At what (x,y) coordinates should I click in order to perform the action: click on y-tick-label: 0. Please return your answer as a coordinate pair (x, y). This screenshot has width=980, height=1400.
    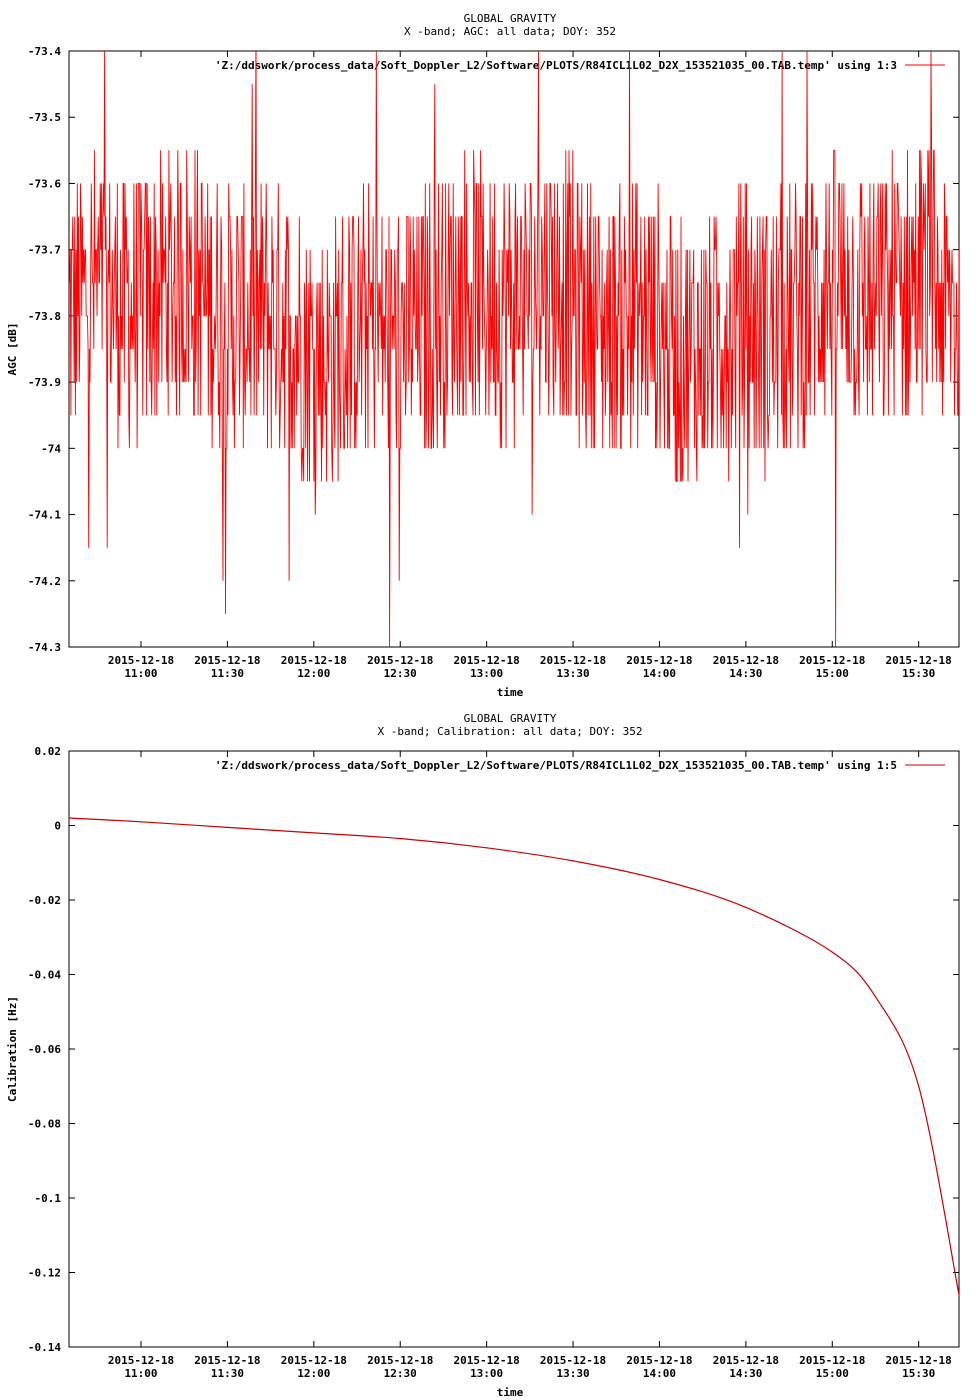
    Looking at the image, I should click on (57, 826).